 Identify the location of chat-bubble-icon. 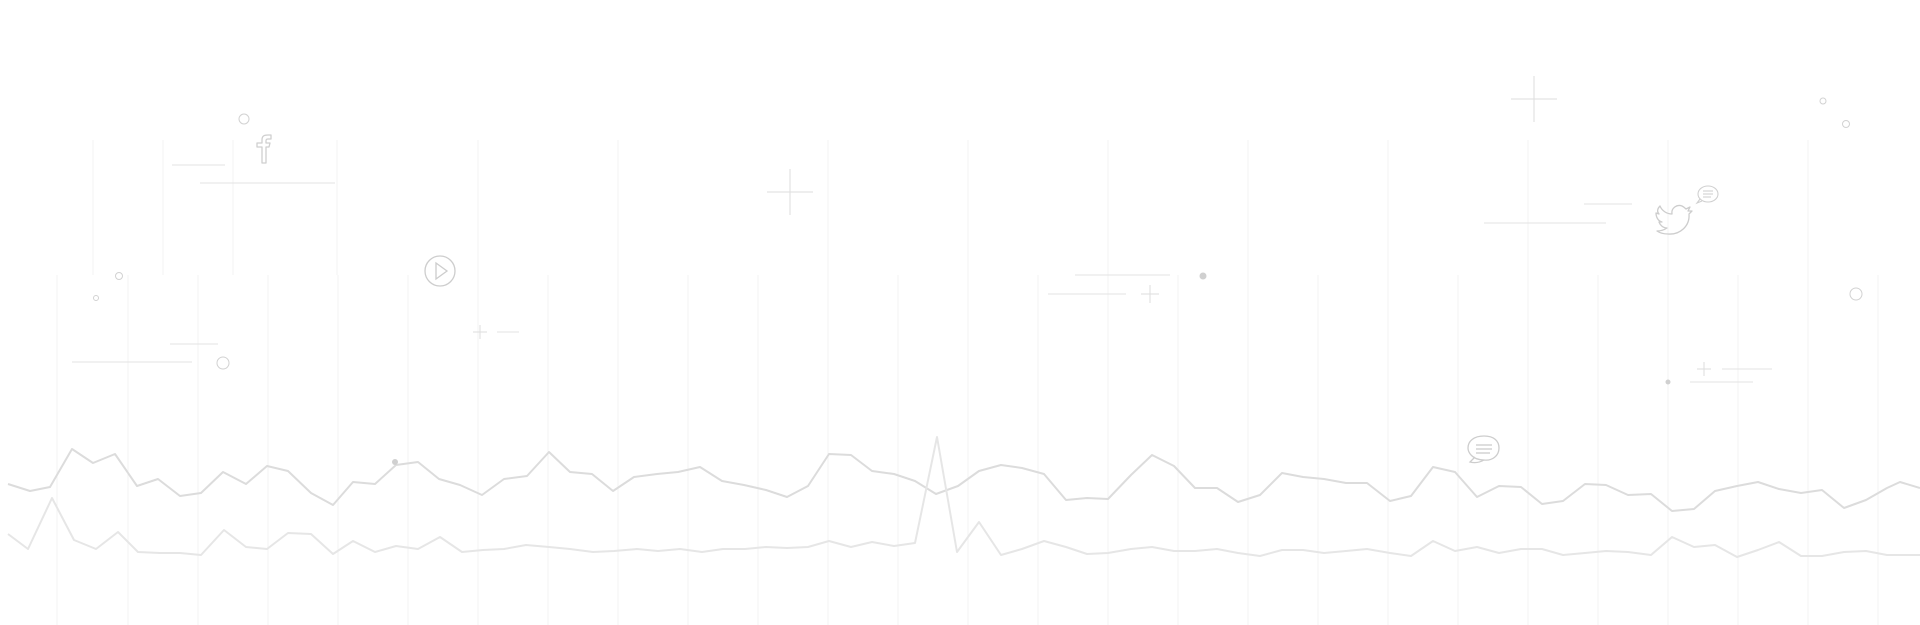
(1483, 449).